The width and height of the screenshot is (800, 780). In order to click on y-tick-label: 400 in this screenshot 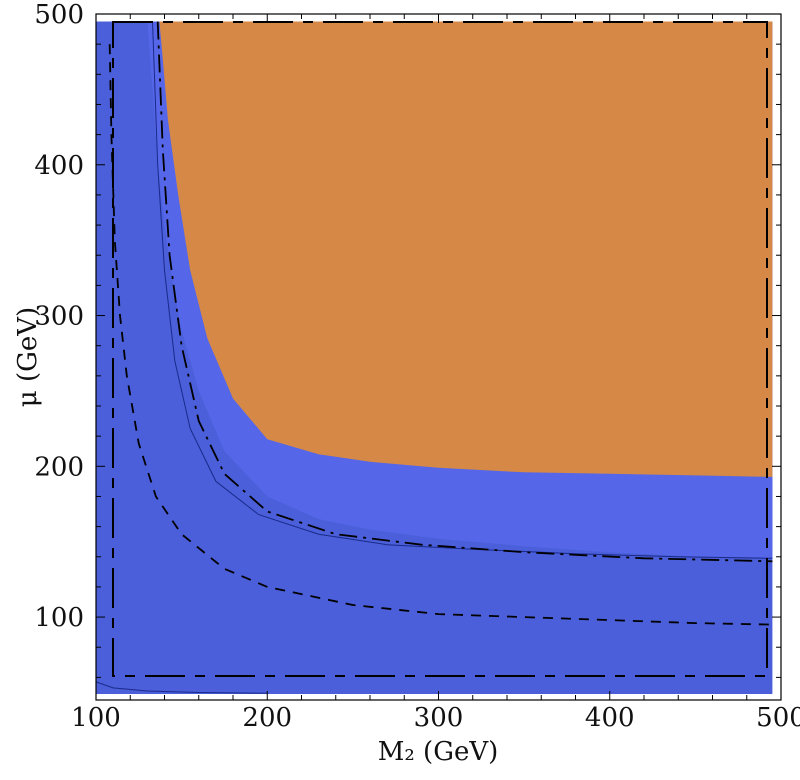, I will do `click(59, 166)`.